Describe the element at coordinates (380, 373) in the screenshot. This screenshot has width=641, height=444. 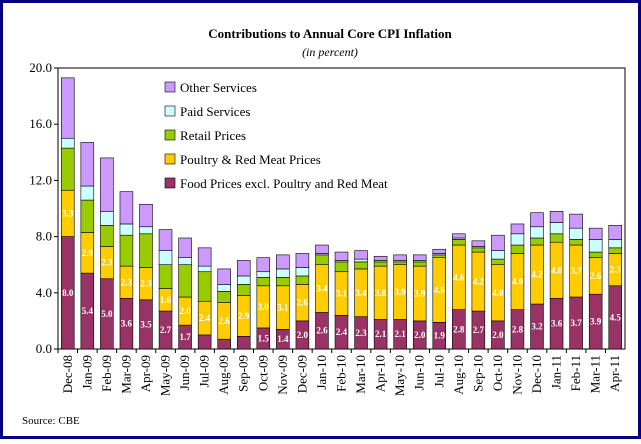
I see `x-tick-label: Apr-10` at that location.